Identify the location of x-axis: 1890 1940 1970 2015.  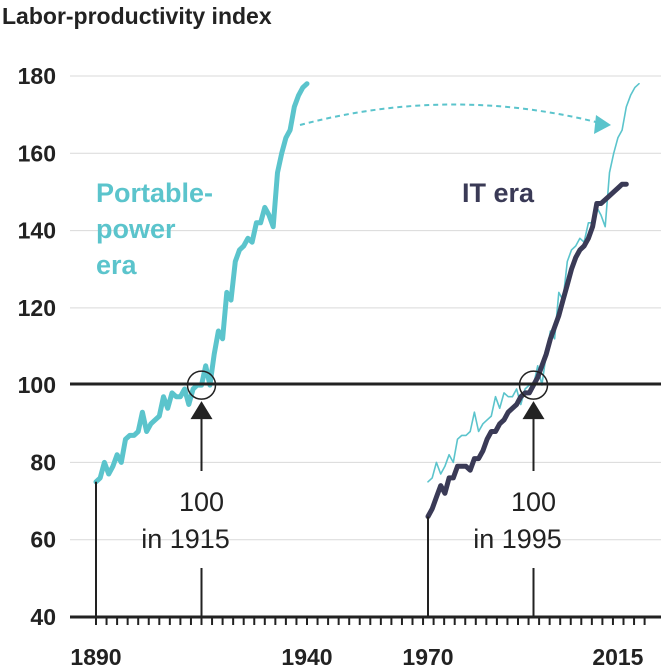
(365, 642).